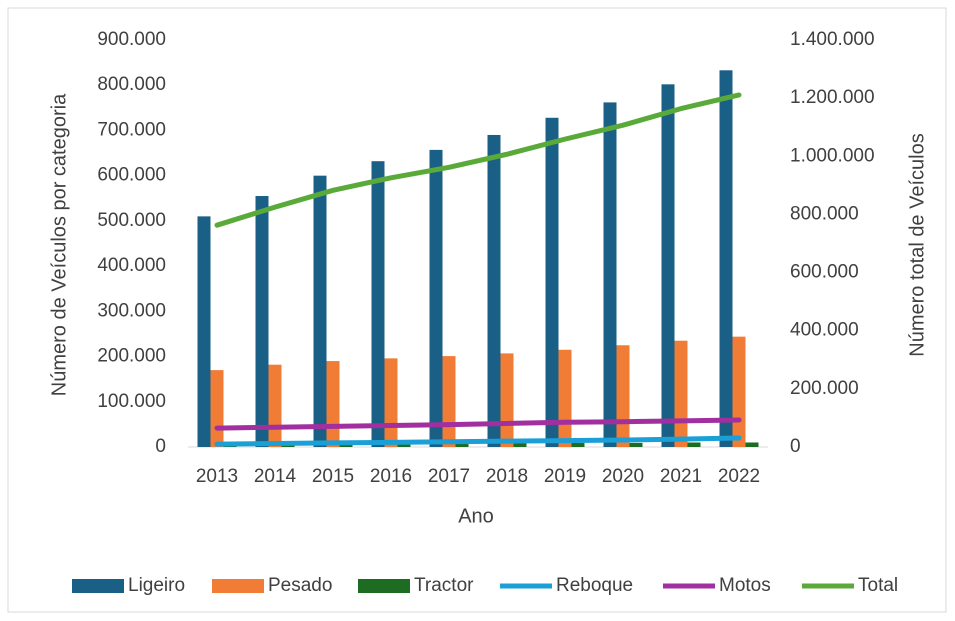 The height and width of the screenshot is (621, 955). Describe the element at coordinates (391, 476) in the screenshot. I see `x-tick-label: 2016` at that location.